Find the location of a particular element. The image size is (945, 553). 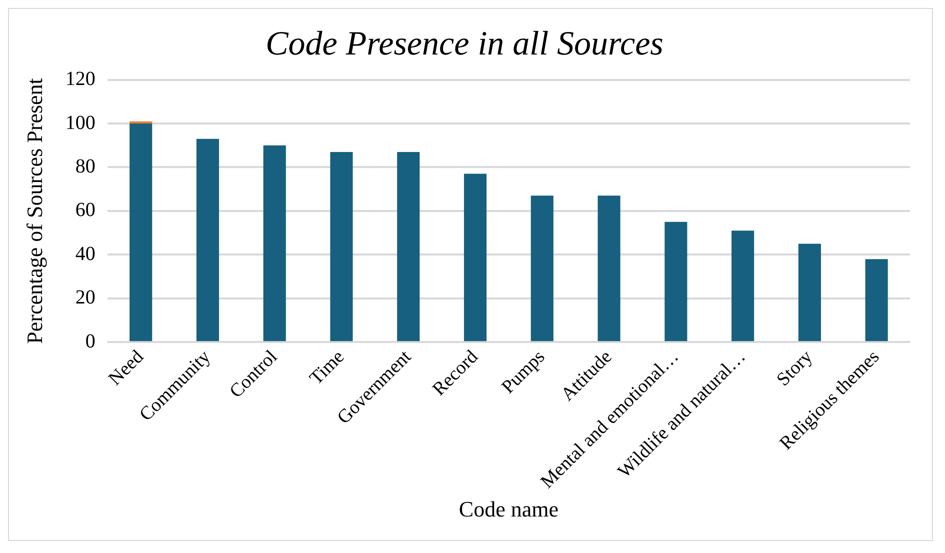

y-tick-label: 60 is located at coordinates (85, 210).